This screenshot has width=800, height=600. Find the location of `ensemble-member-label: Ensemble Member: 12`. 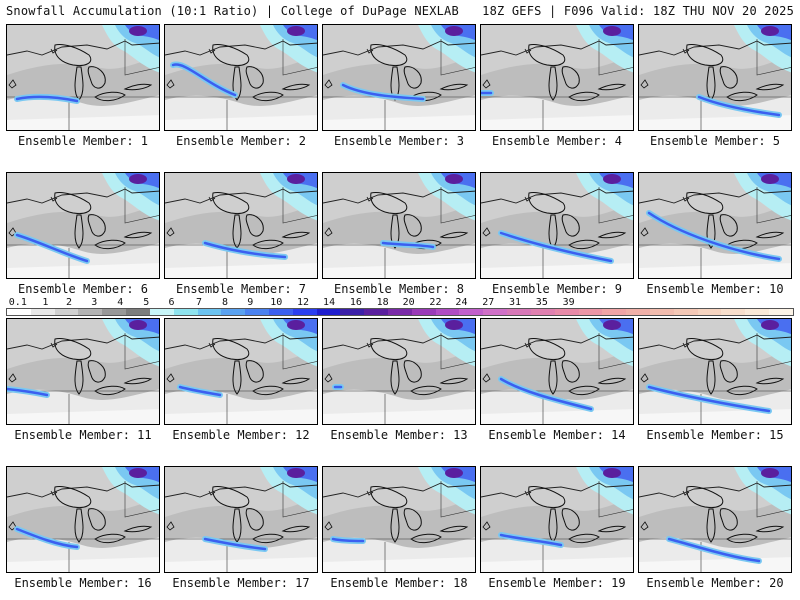

ensemble-member-label: Ensemble Member: 12 is located at coordinates (241, 435).